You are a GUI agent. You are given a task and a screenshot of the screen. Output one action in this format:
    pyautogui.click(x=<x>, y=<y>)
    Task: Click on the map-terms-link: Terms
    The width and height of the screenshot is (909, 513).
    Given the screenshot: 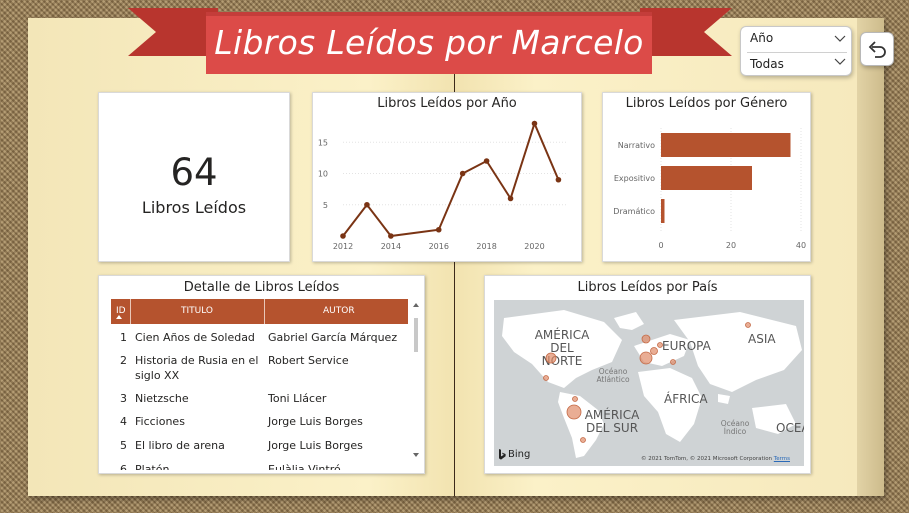 What is the action you would take?
    pyautogui.click(x=781, y=459)
    